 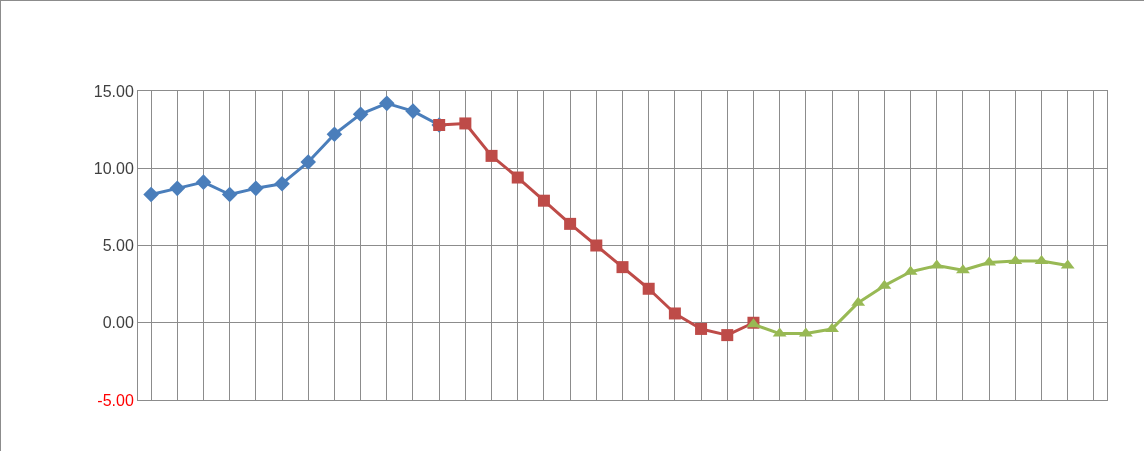 I want to click on y-tick-label: 10.00, so click(x=113, y=168).